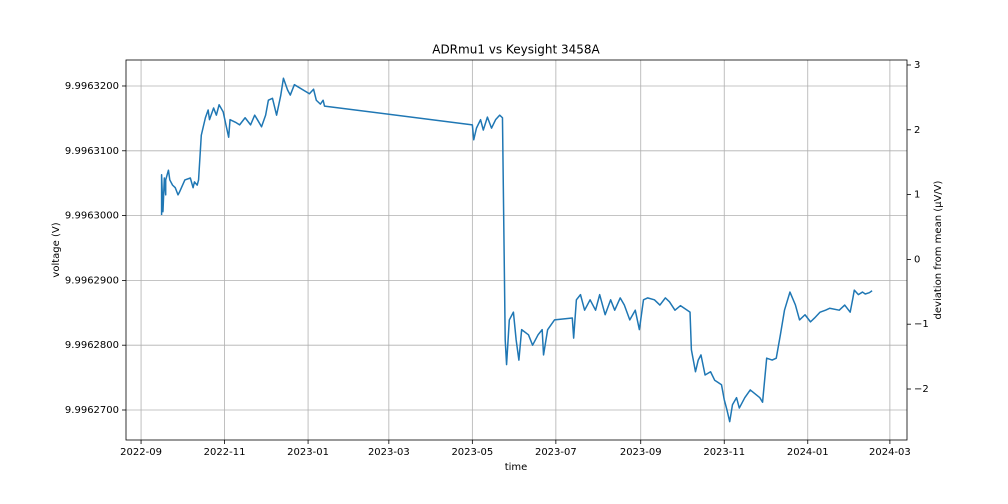  I want to click on y2-tick-label: 0, so click(917, 259).